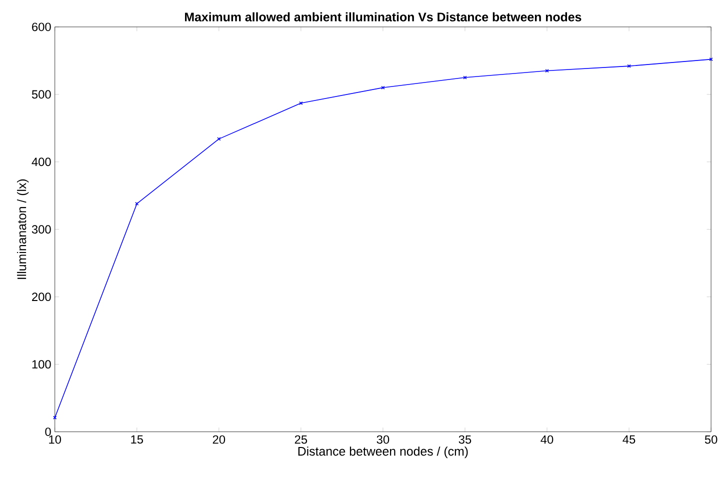  What do you see at coordinates (711, 439) in the screenshot?
I see `x-tick-label: 50` at bounding box center [711, 439].